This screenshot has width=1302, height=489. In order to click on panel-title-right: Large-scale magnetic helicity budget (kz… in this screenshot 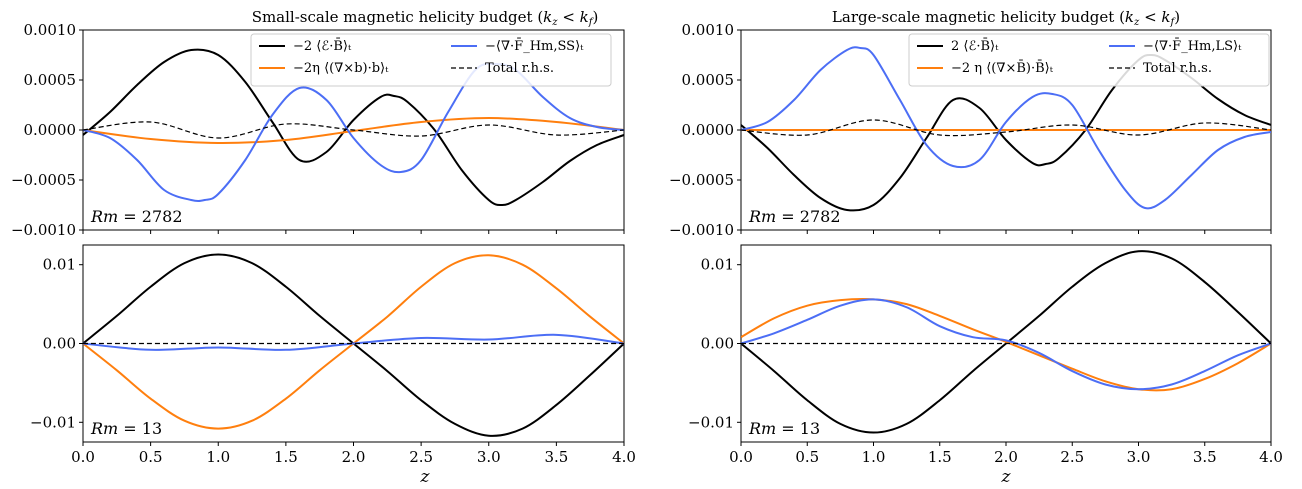, I will do `click(1006, 18)`.